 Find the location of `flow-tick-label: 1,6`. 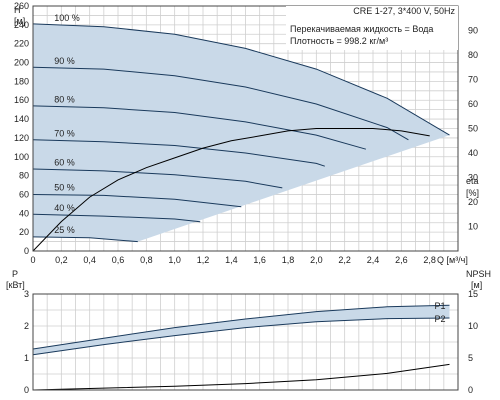

flow-tick-label: 1,6 is located at coordinates (259, 260).